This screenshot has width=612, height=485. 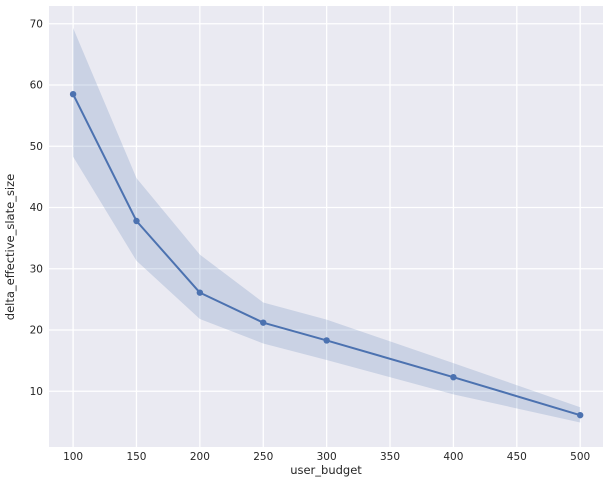 I want to click on y-tick-label: 10, so click(x=36, y=392).